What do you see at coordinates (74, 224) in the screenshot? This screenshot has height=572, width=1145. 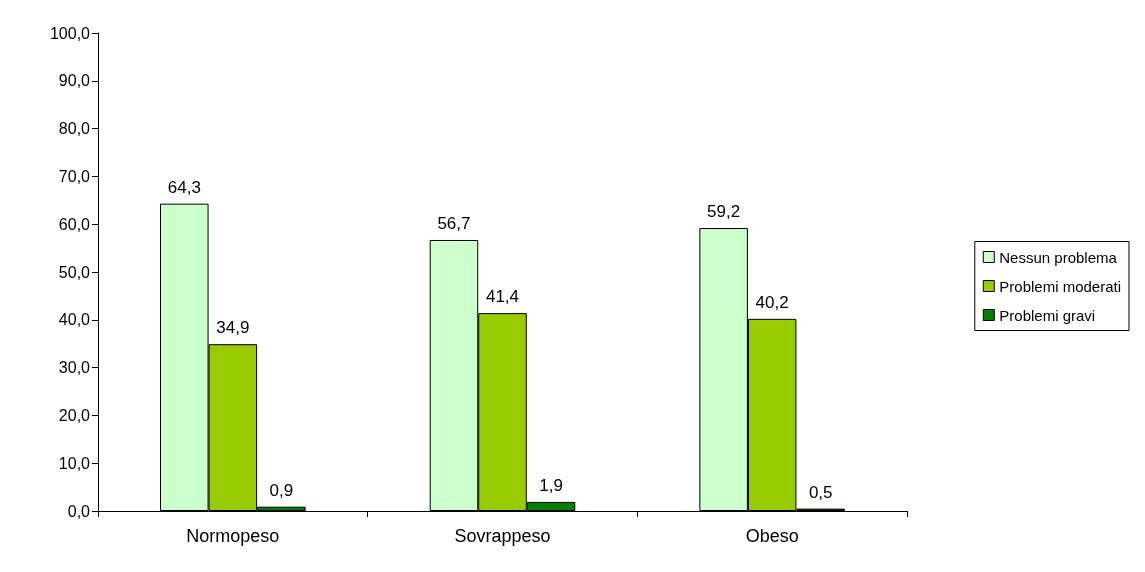 I see `y-tick-label: 60,0` at bounding box center [74, 224].